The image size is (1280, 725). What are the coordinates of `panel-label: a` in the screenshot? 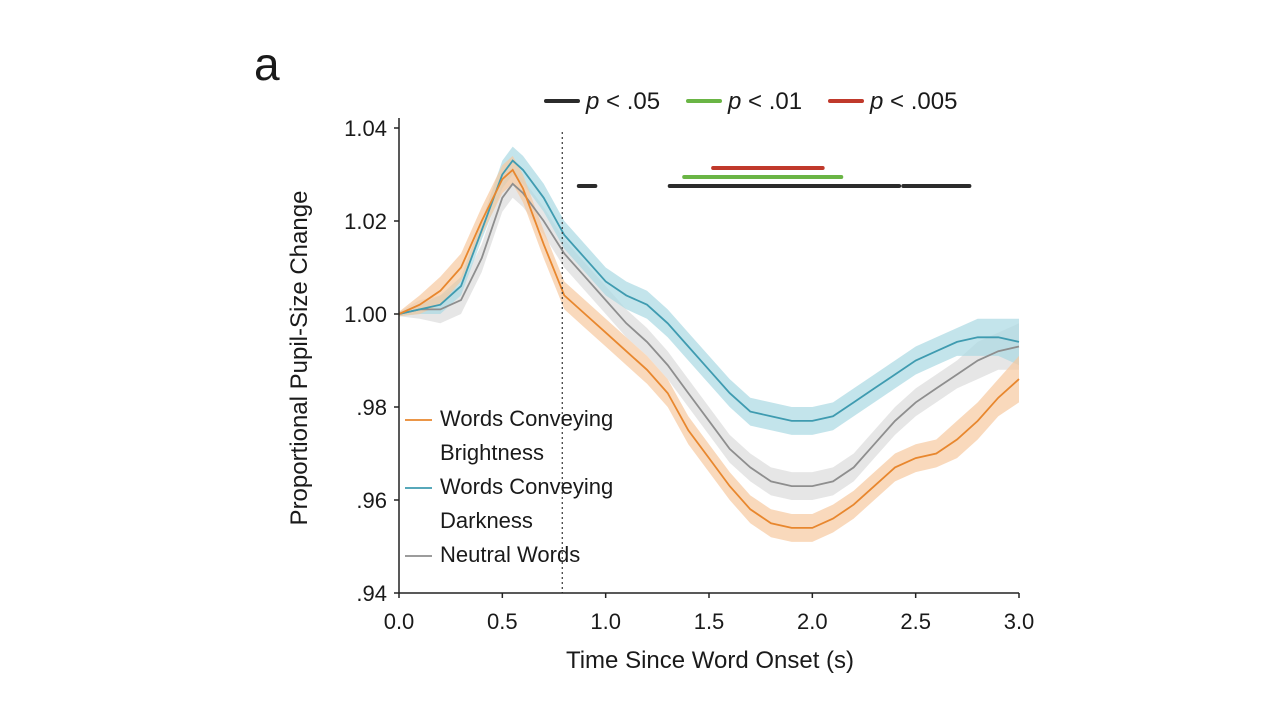 It's located at (267, 64).